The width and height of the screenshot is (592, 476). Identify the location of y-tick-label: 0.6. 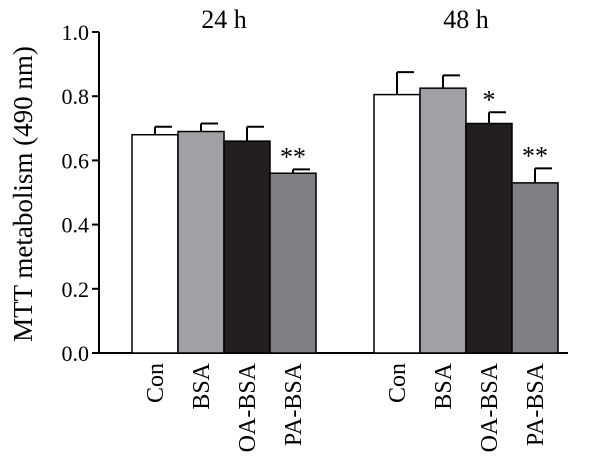
(76, 160).